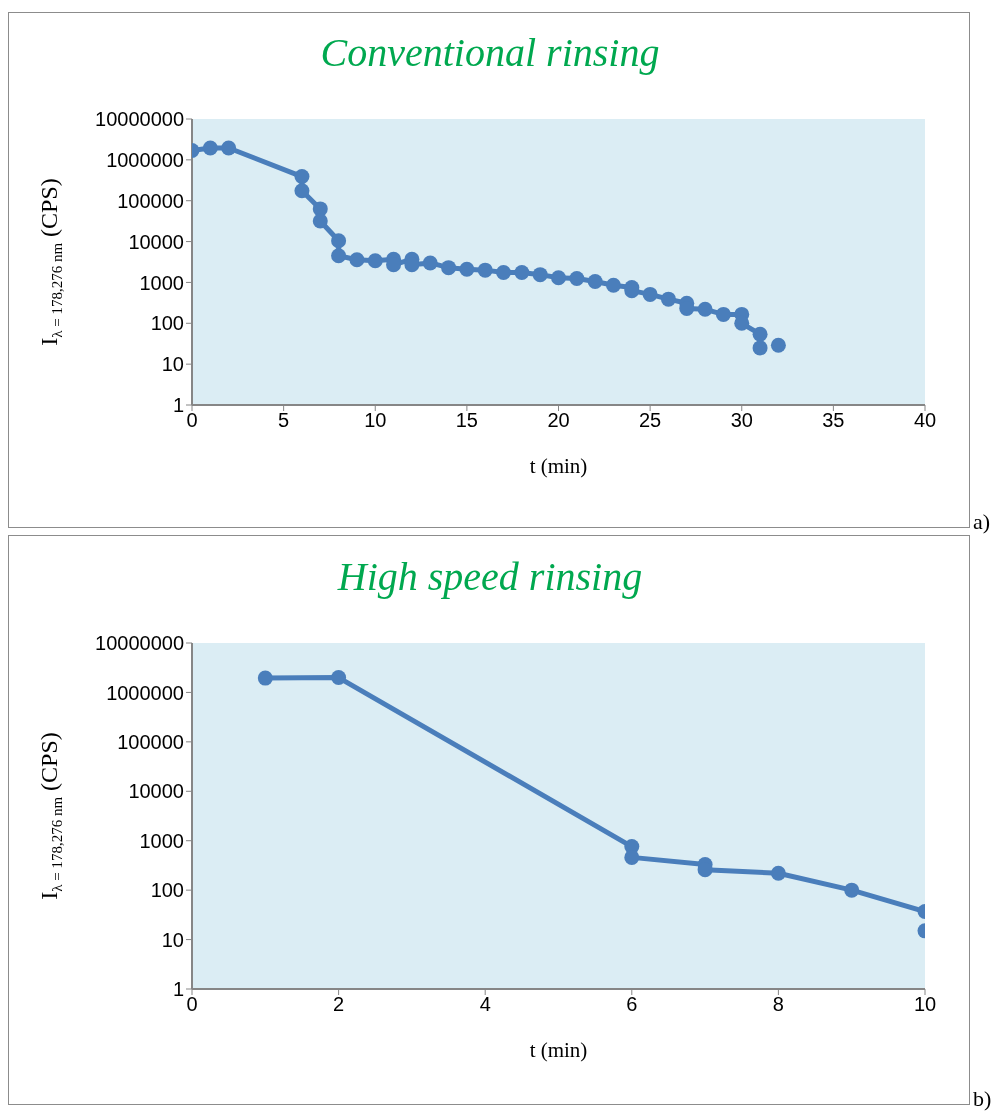 The image size is (998, 1111). Describe the element at coordinates (339, 1004) in the screenshot. I see `x-tick-label: 2` at that location.